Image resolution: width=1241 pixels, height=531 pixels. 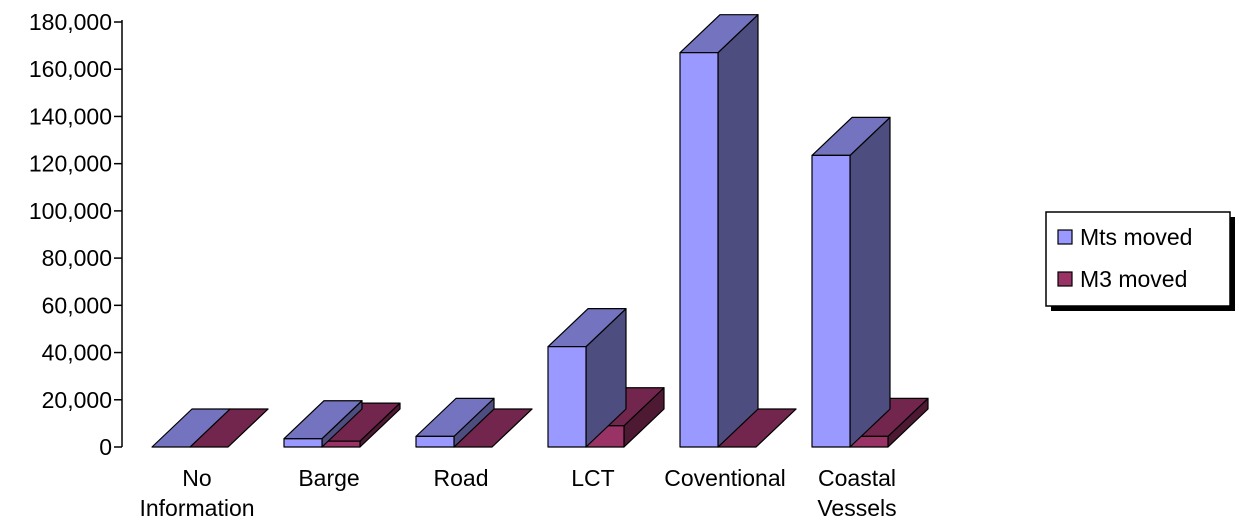 What do you see at coordinates (77, 400) in the screenshot?
I see `y-tick-label: 20,000` at bounding box center [77, 400].